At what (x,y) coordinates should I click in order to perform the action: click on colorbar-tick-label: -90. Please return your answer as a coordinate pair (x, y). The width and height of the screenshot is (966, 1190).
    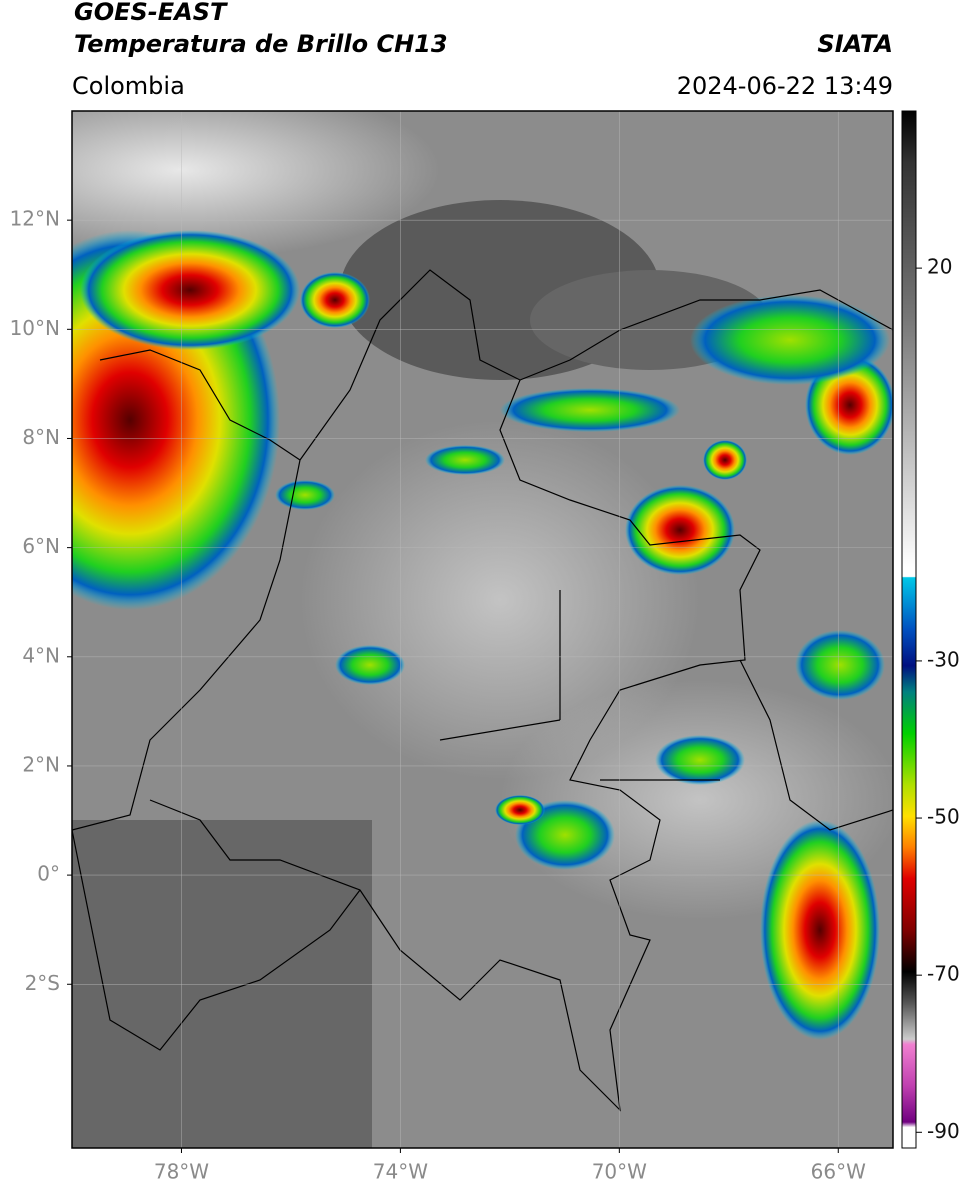
    Looking at the image, I should click on (943, 1131).